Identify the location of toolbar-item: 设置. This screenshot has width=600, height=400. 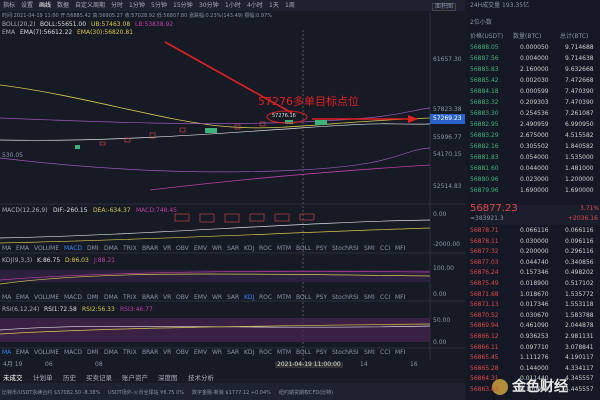
(27, 5).